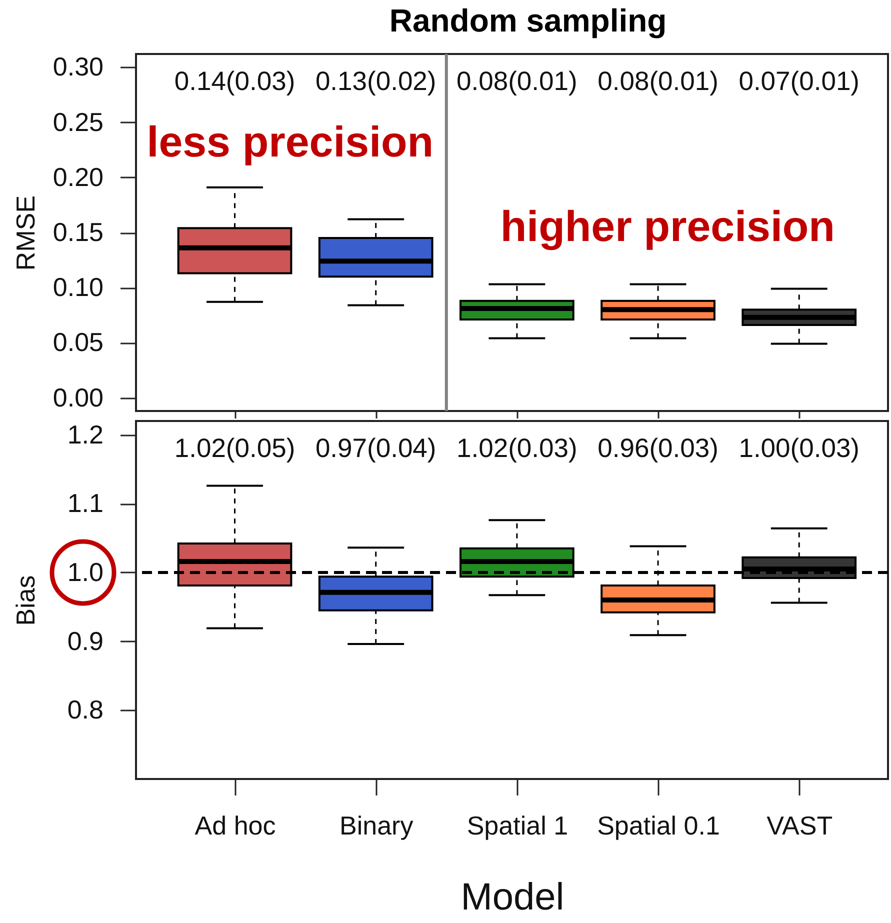 The image size is (891, 923). I want to click on y-tick-label: 0.05, so click(78, 342).